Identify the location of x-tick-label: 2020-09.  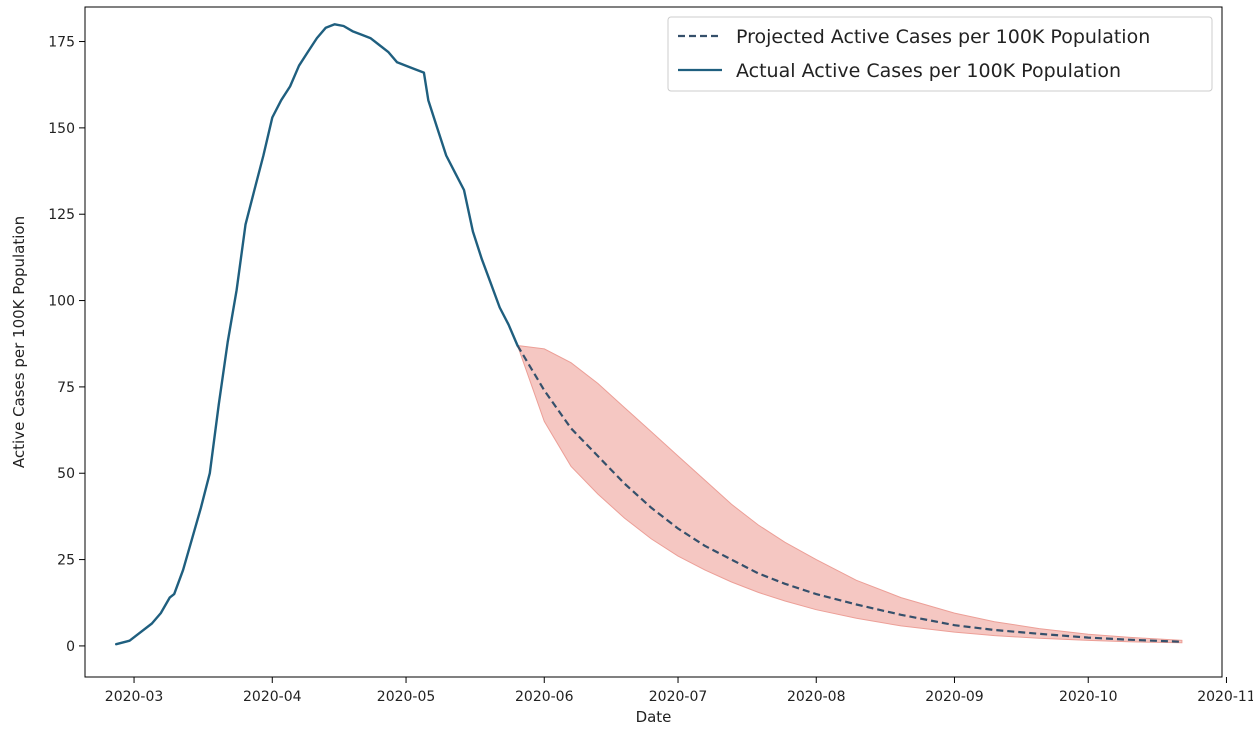
(954, 697).